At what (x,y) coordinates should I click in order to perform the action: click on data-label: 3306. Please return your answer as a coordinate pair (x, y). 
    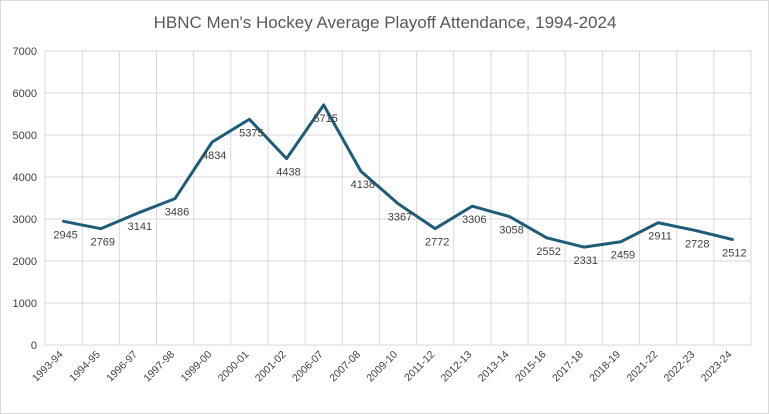
    Looking at the image, I should click on (474, 220).